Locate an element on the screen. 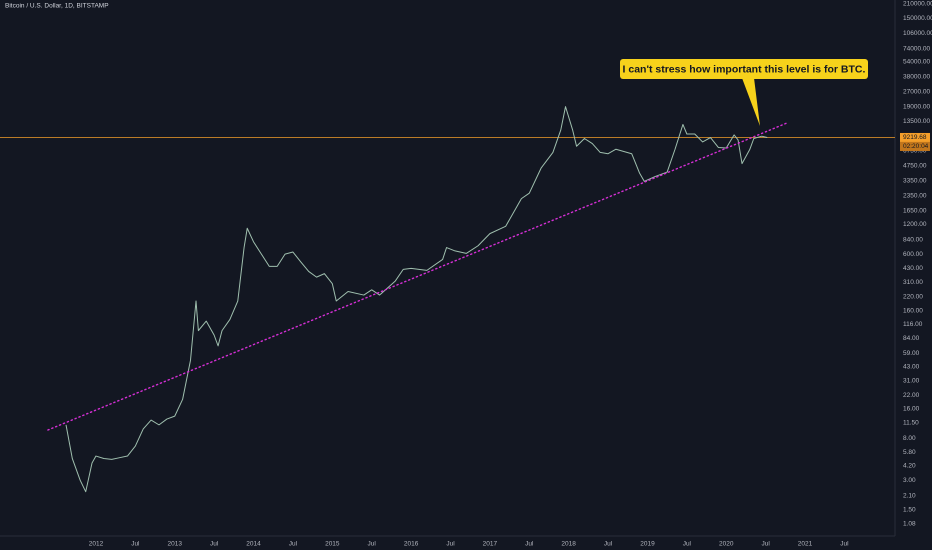 The image size is (932, 550). price-label-box is located at coordinates (915, 137).